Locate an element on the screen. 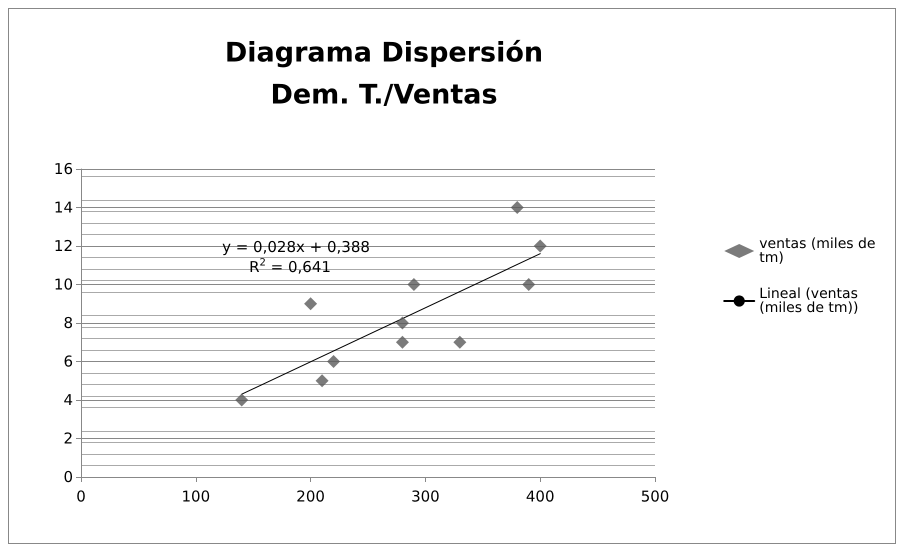 The height and width of the screenshot is (552, 904). x-tick-label: 0 is located at coordinates (81, 497).